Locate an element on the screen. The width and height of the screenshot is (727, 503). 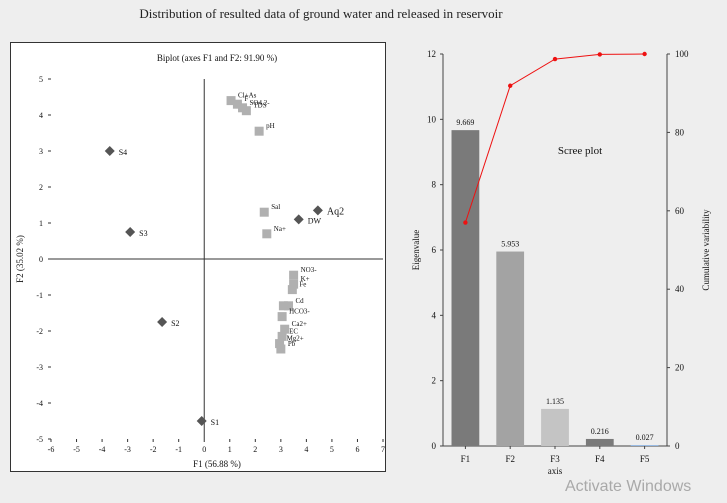
y2-tick-label: 100 is located at coordinates (682, 54).